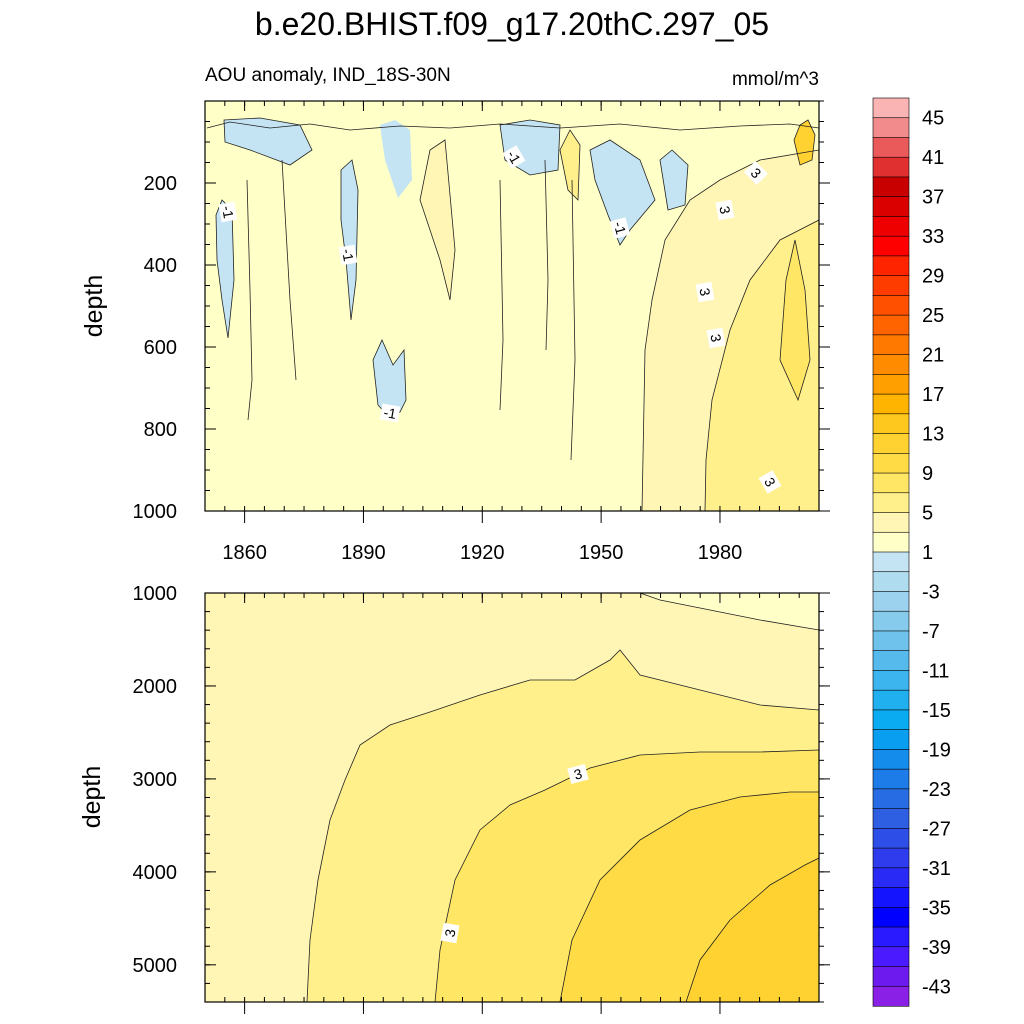 The width and height of the screenshot is (1024, 1024). I want to click on colorbar-label: -35, so click(936, 908).